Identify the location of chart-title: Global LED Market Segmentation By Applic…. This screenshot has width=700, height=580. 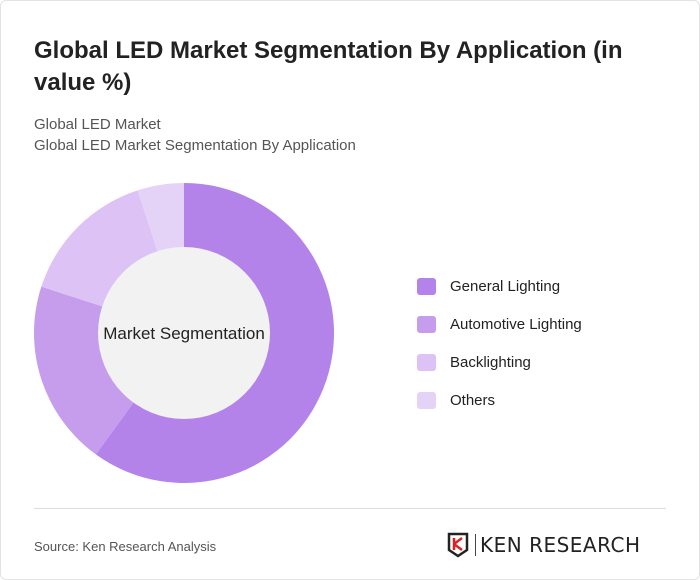
(328, 66).